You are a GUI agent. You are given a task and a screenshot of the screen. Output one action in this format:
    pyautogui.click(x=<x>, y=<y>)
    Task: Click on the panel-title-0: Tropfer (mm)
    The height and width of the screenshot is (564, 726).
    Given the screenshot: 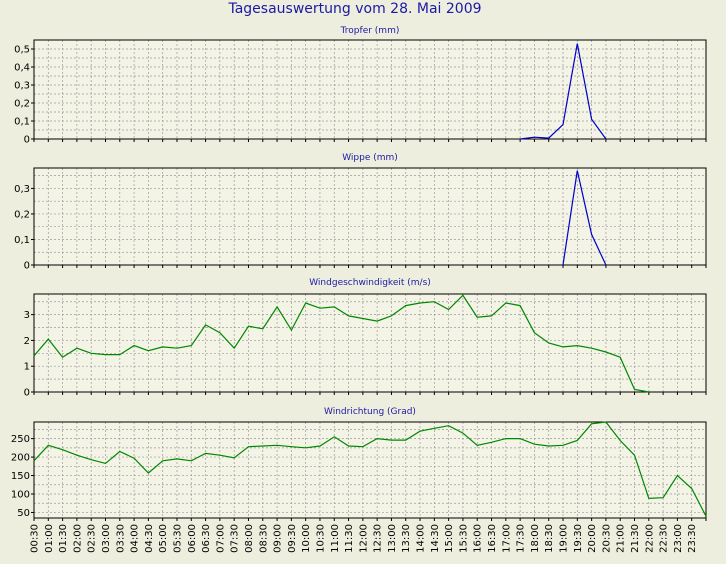 What is the action you would take?
    pyautogui.click(x=370, y=31)
    